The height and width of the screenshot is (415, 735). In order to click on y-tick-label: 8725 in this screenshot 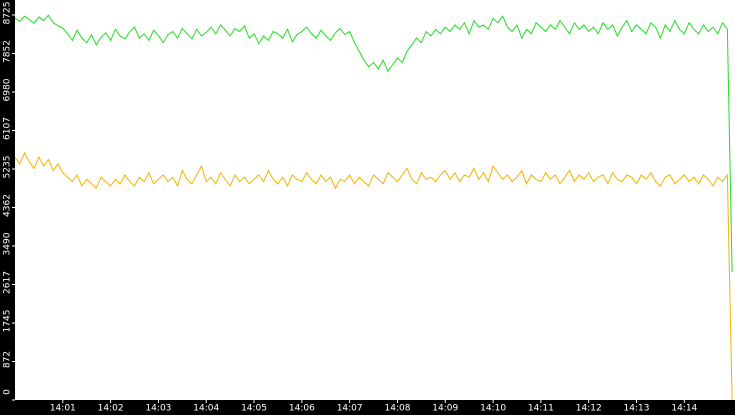, I will do `click(8, 13)`.